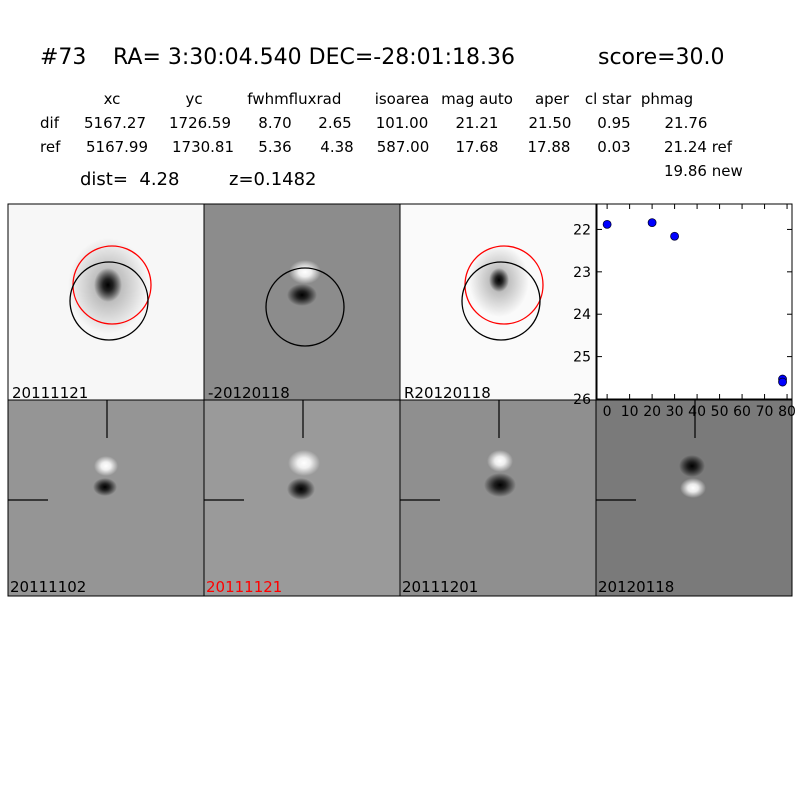  What do you see at coordinates (686, 123) in the screenshot?
I see `table-cell: 21.76` at bounding box center [686, 123].